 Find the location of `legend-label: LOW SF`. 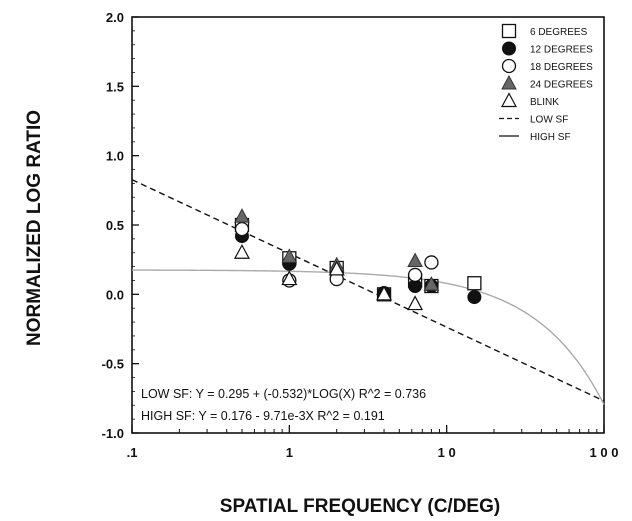

legend-label: LOW SF is located at coordinates (549, 120).